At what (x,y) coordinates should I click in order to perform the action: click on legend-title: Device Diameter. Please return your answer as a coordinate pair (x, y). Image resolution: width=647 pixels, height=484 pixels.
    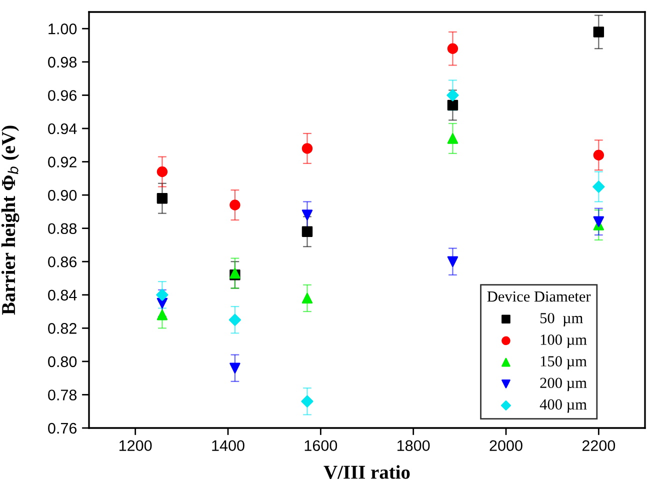
    Looking at the image, I should click on (539, 296).